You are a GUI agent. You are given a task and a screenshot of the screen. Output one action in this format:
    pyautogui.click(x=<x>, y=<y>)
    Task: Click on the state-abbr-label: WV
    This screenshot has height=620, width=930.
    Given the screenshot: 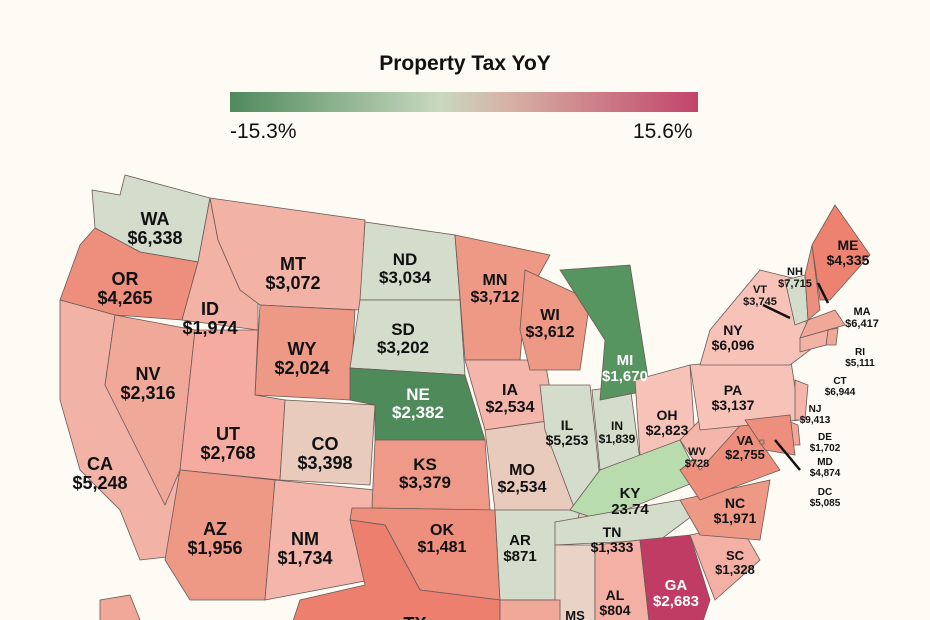 What is the action you would take?
    pyautogui.click(x=697, y=452)
    